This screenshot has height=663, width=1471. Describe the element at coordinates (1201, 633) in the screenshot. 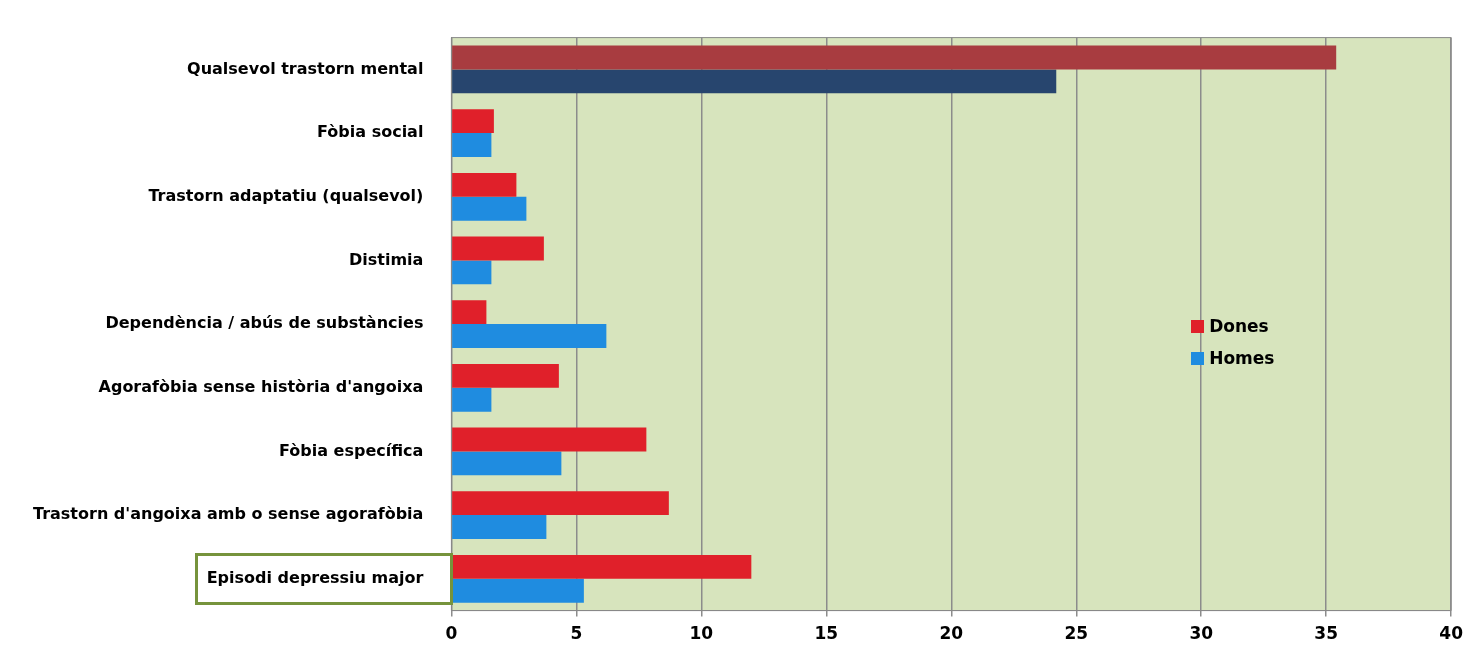

I see `x-tick-label: 30` at that location.